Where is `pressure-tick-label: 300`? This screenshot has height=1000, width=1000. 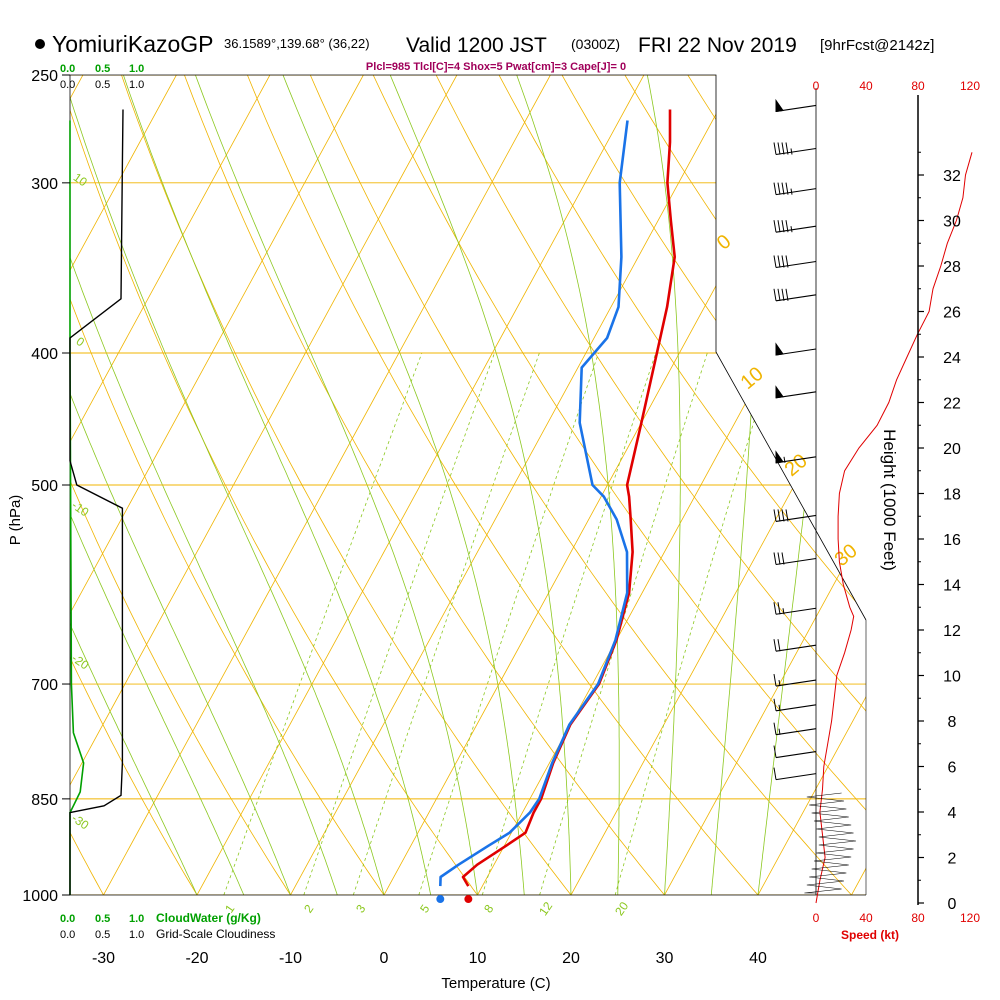
pressure-tick-label: 300 is located at coordinates (44, 184).